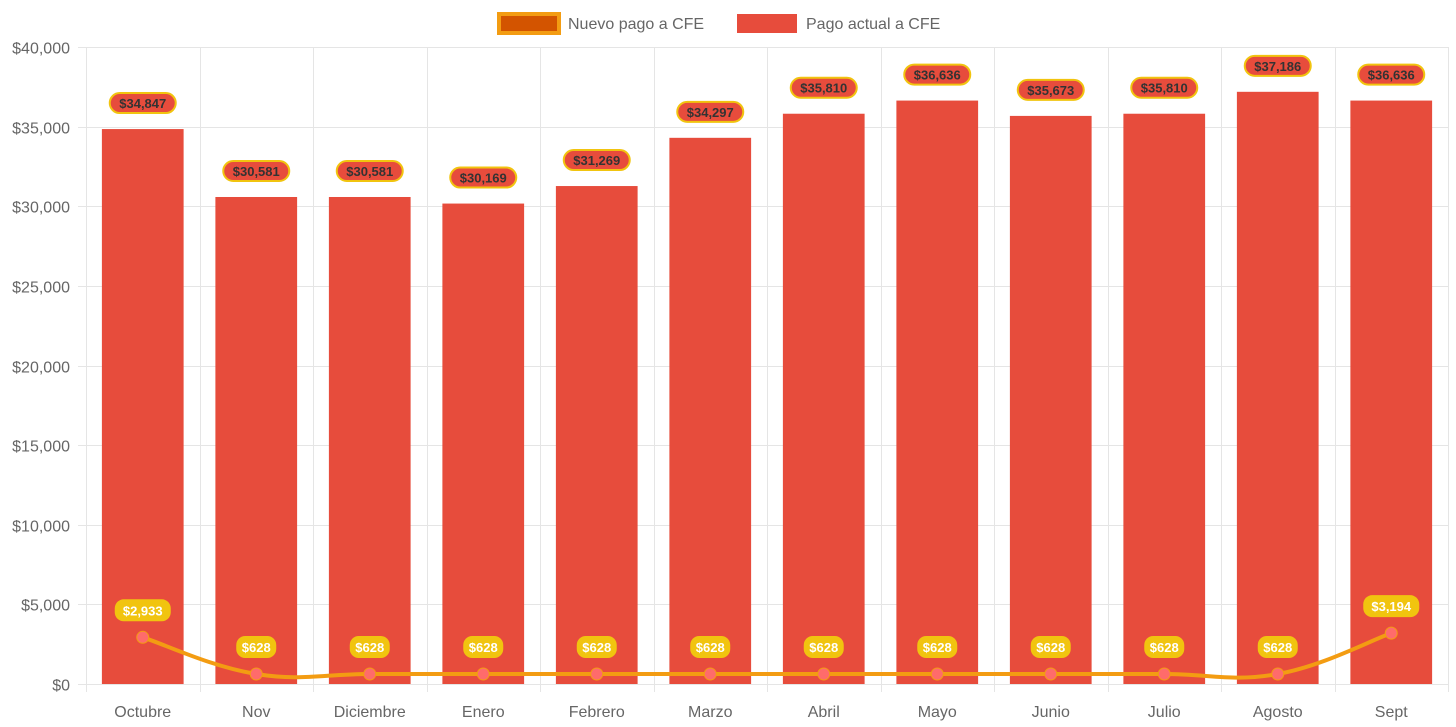 The height and width of the screenshot is (727, 1456). I want to click on bar-data-label-text: $30,169, so click(483, 178).